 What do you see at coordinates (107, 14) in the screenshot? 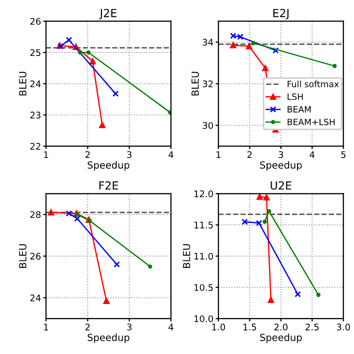
I see `chart-title: J2E` at bounding box center [107, 14].